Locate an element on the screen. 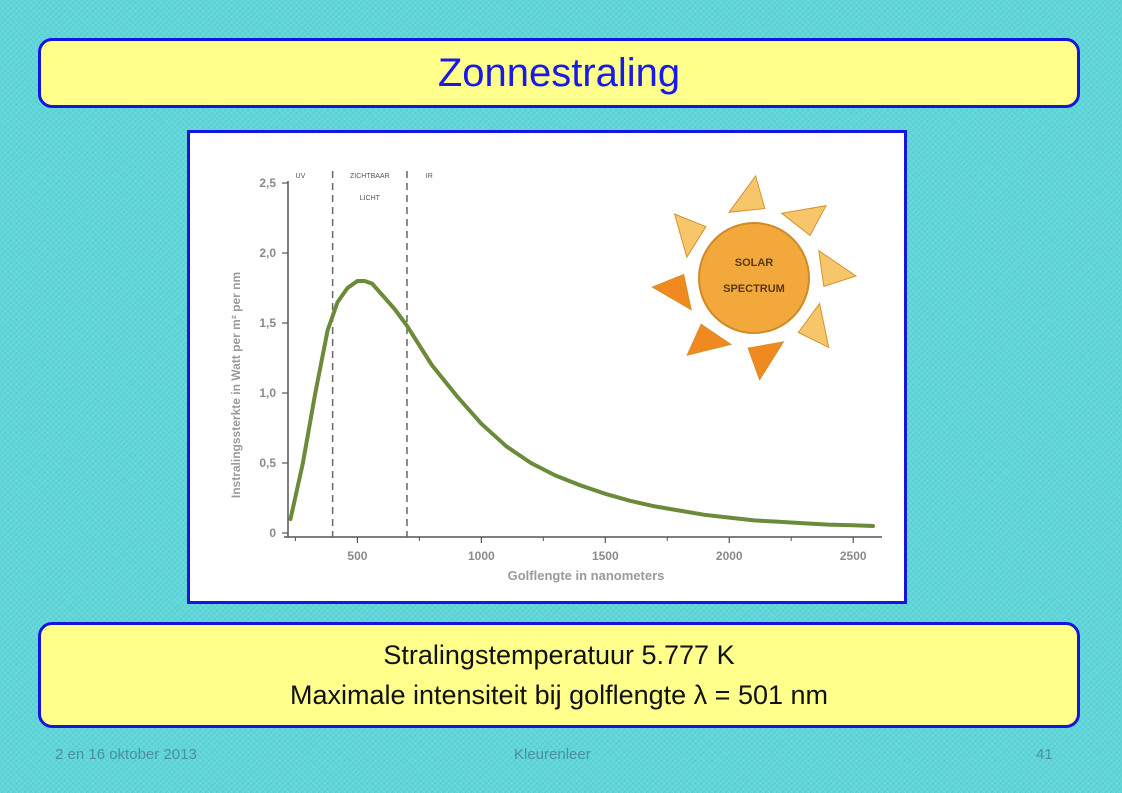 The image size is (1122, 793). x-tick-label: 2000 is located at coordinates (729, 556).